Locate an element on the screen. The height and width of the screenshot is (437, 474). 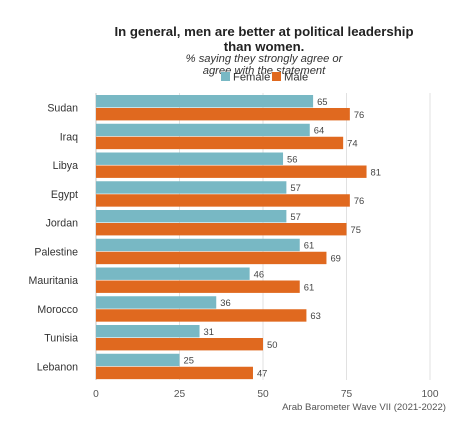
x-tick-label: 50 is located at coordinates (263, 394).